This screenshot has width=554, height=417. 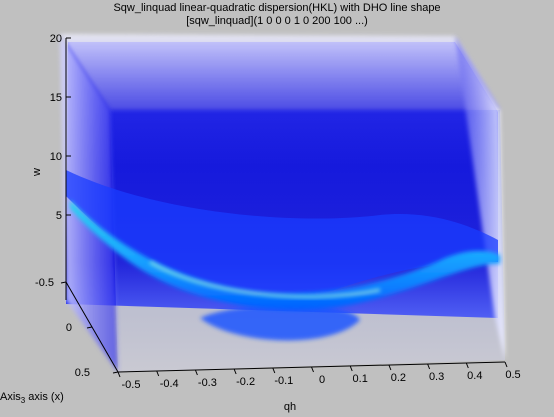 I want to click on x-tick-label: 0.3, so click(x=436, y=377).